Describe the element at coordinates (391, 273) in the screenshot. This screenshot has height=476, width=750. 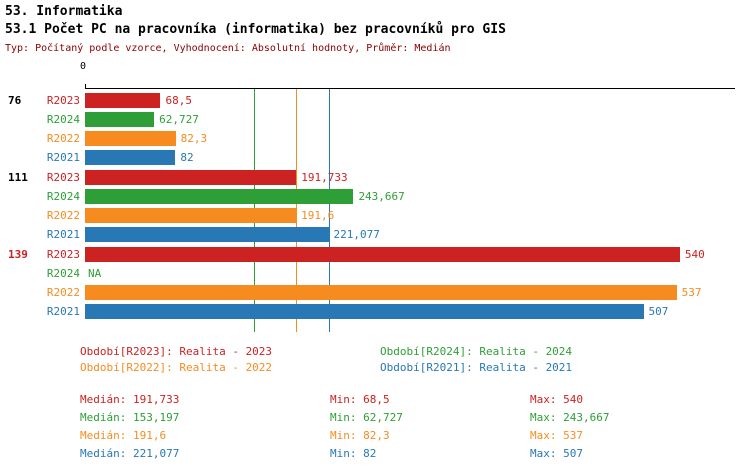
I see `bar-row-R2024: R2024 NA` at that location.